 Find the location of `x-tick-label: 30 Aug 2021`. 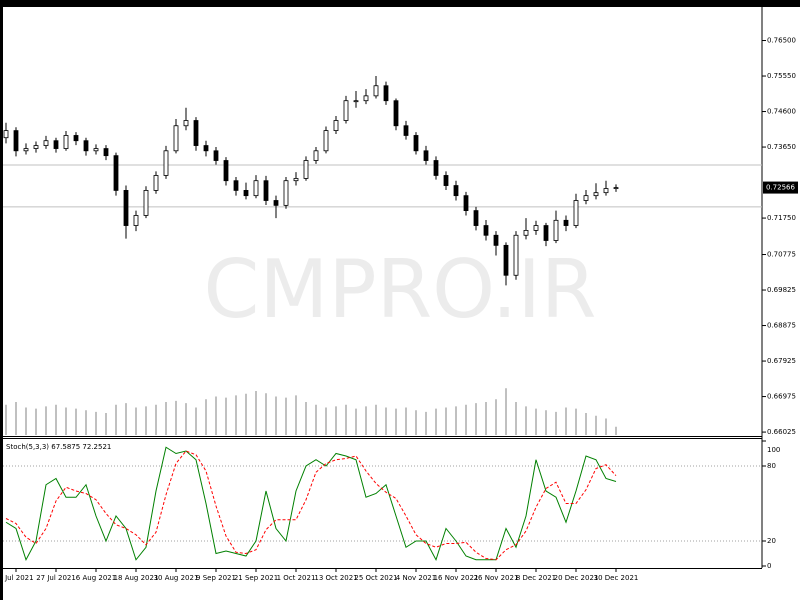

x-tick-label: 30 Aug 2021 is located at coordinates (176, 578).